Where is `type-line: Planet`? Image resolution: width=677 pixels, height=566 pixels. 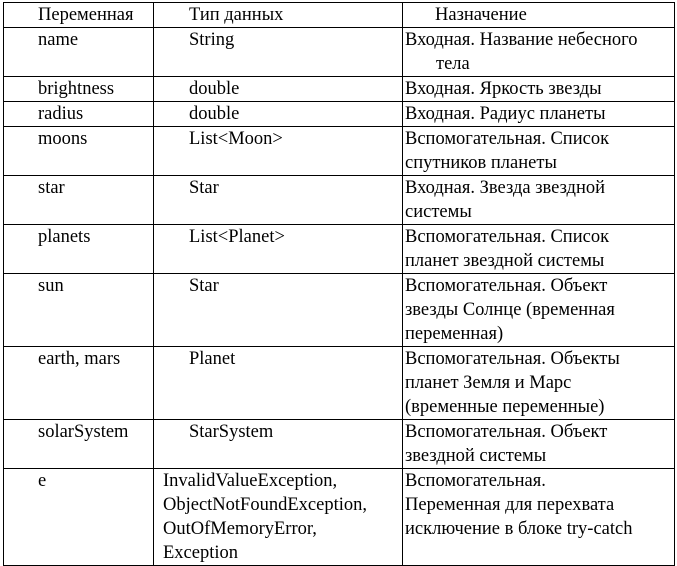 type-line: Planet is located at coordinates (212, 359).